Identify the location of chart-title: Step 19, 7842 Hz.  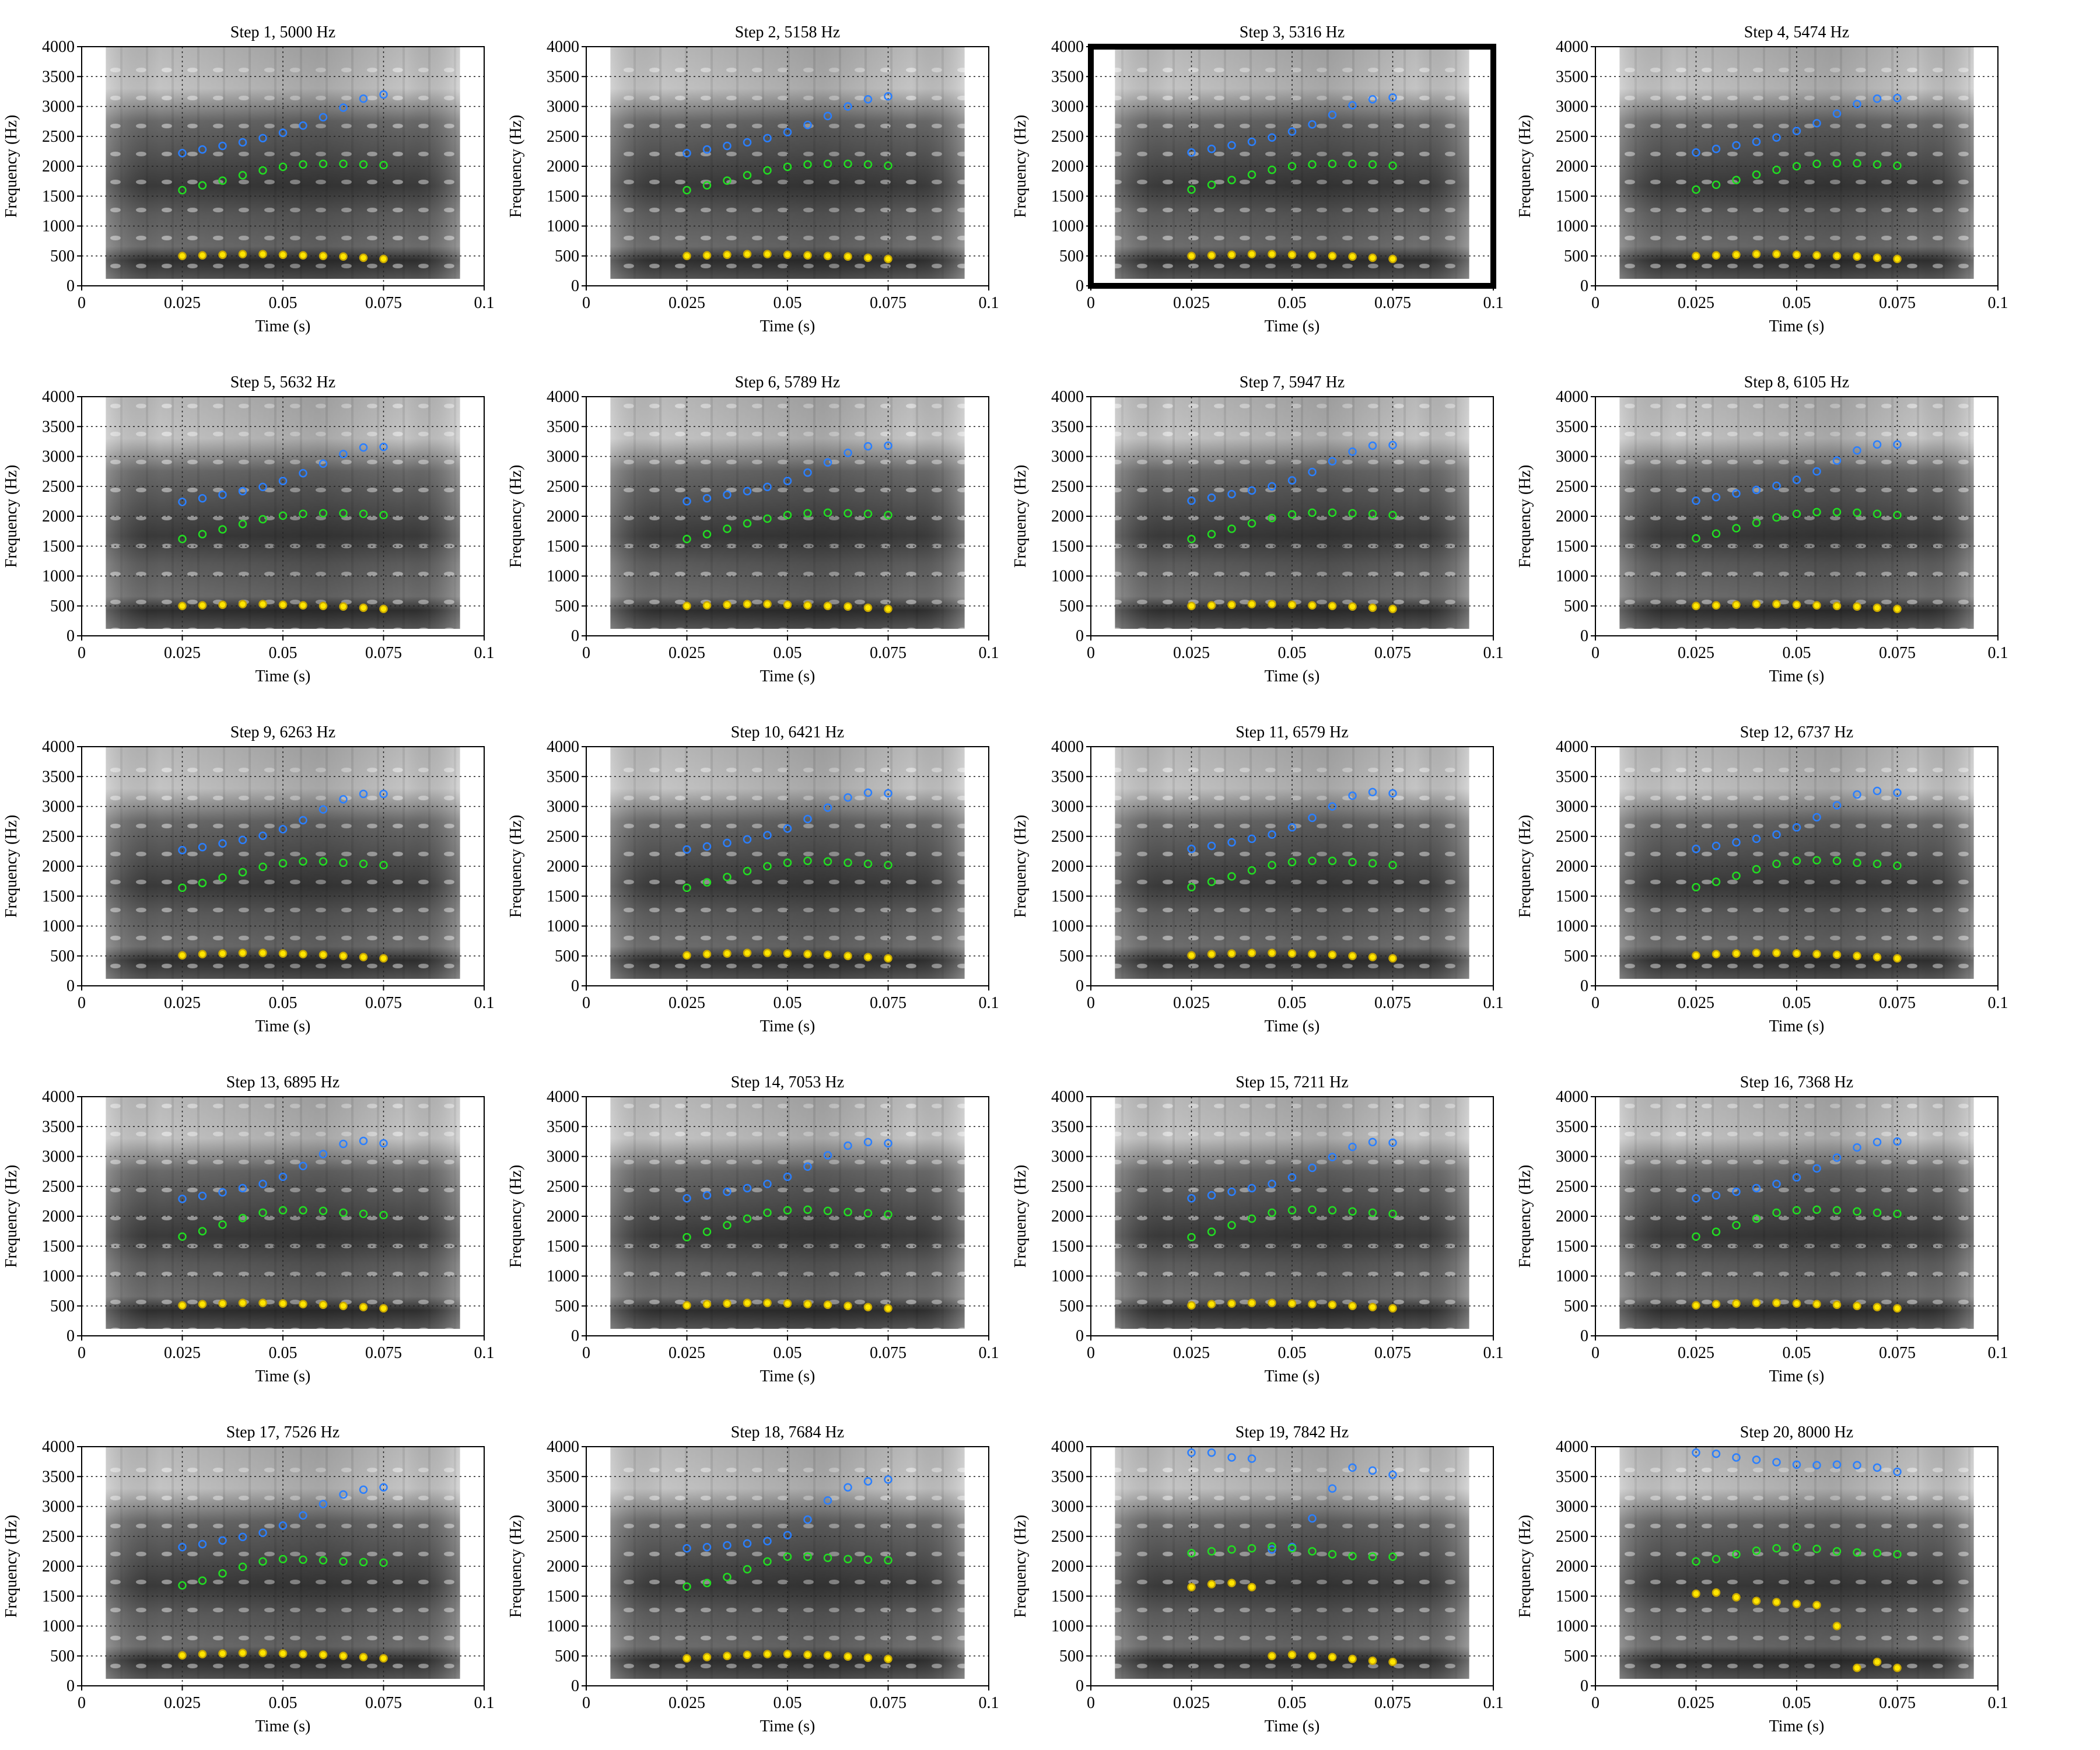
(1293, 1432).